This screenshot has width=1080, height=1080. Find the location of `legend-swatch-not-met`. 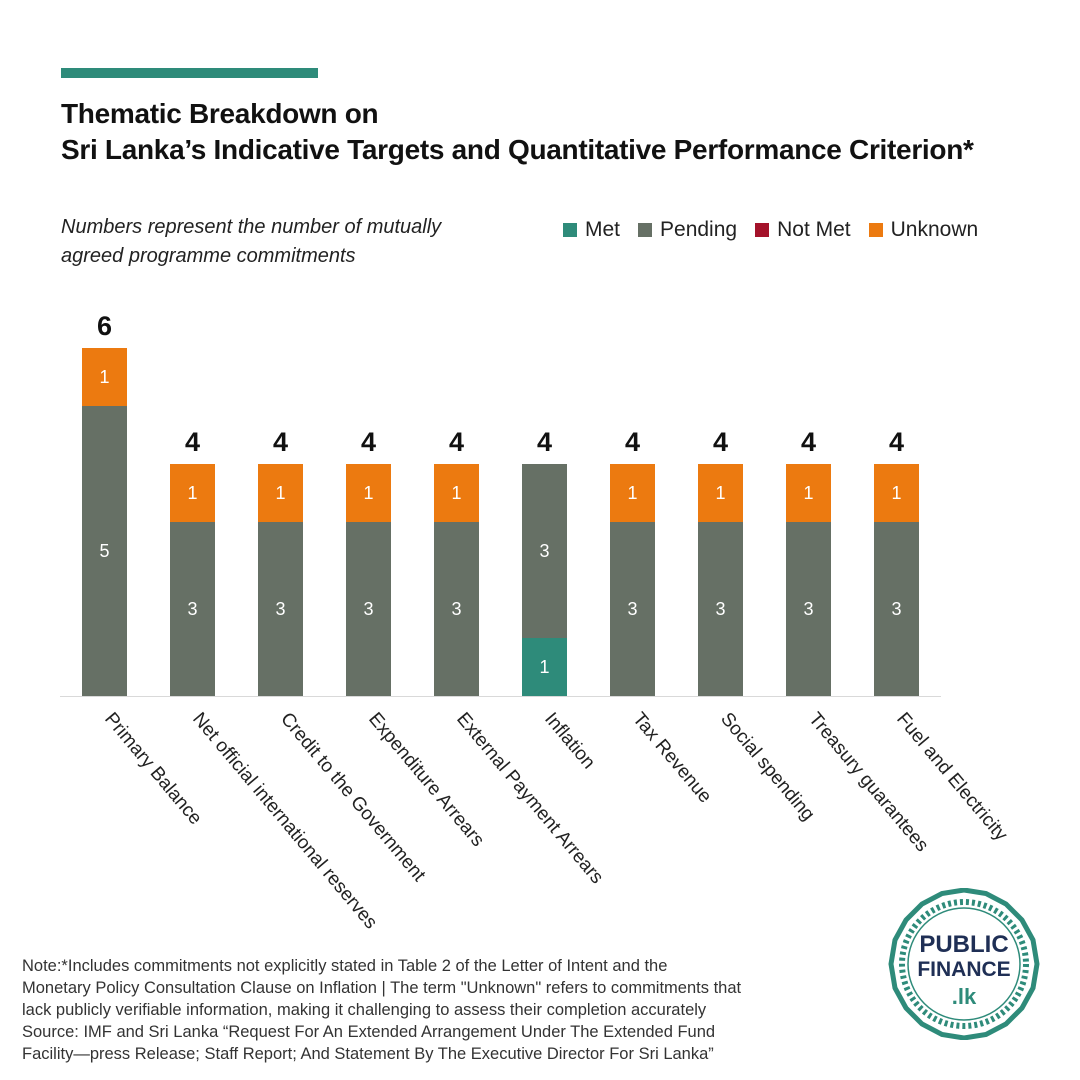

legend-swatch-not-met is located at coordinates (762, 230).